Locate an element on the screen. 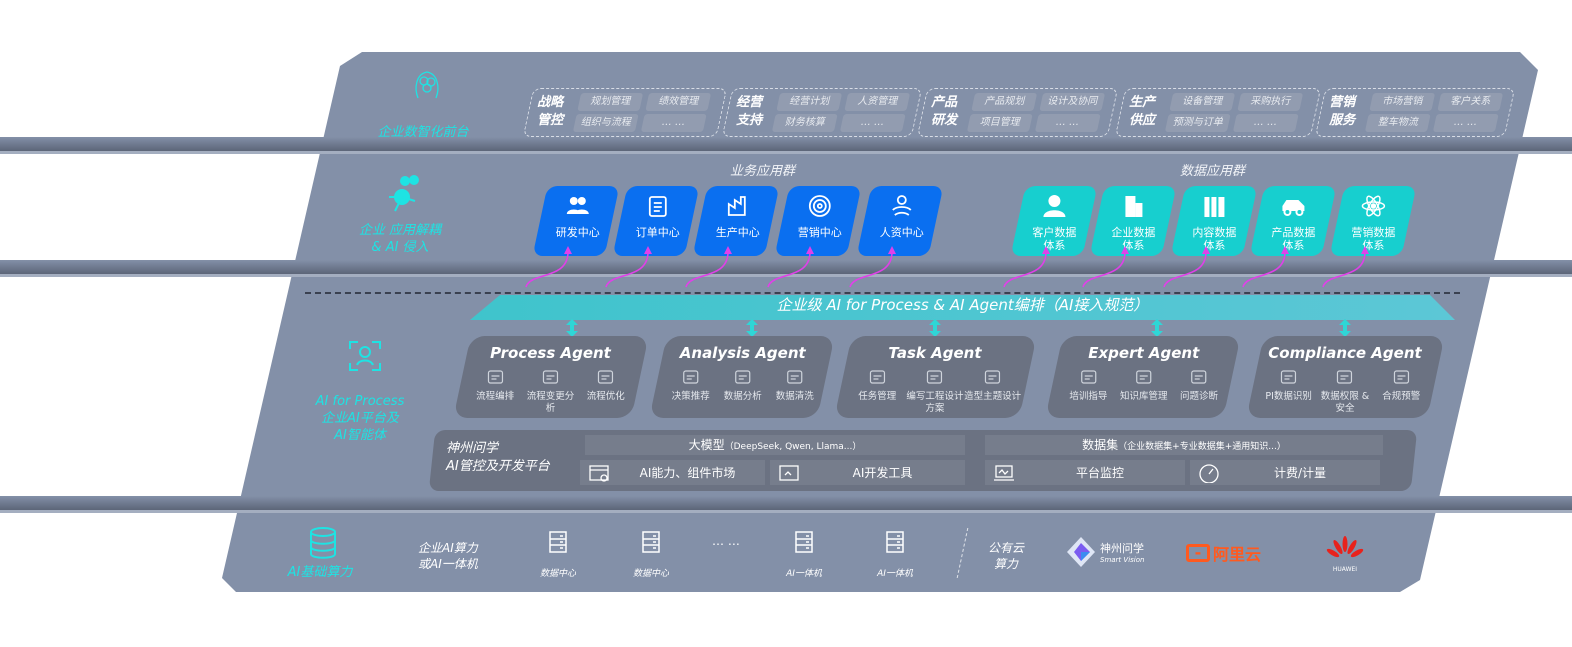  agent-capability: 编写工程设计方案 is located at coordinates (934, 391).